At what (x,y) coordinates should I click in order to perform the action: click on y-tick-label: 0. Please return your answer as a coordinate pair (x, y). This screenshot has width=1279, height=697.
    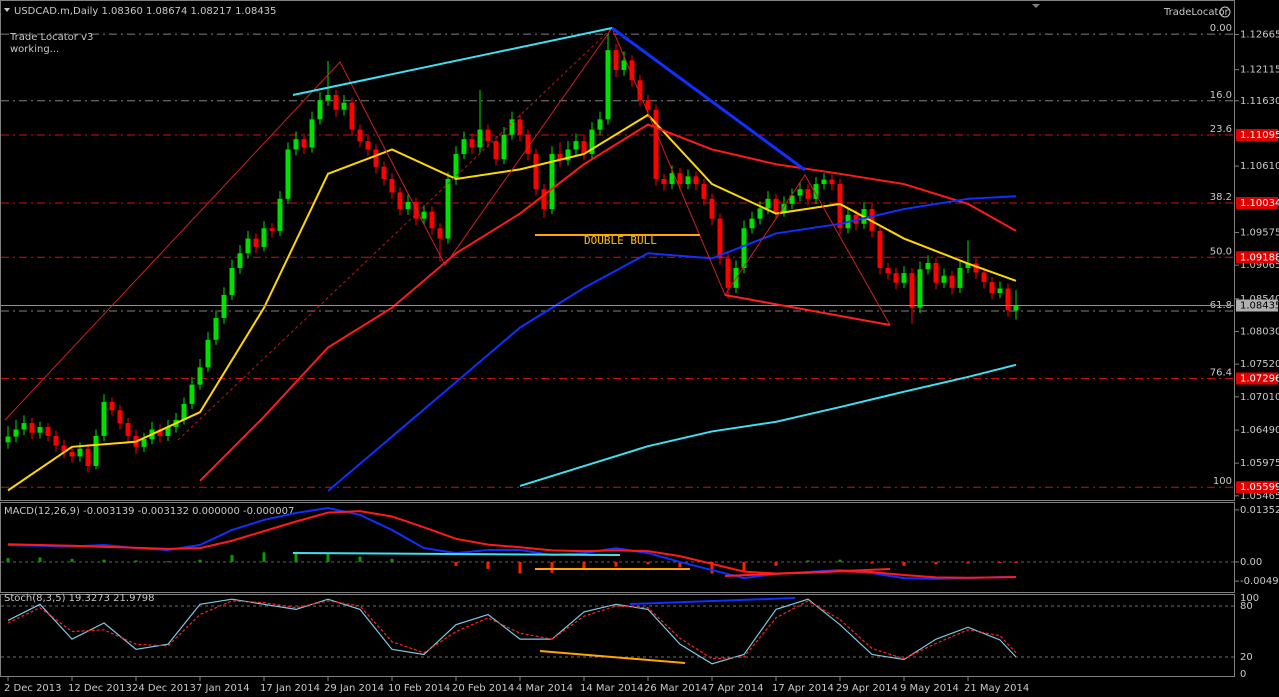
    Looking at the image, I should click on (1243, 674).